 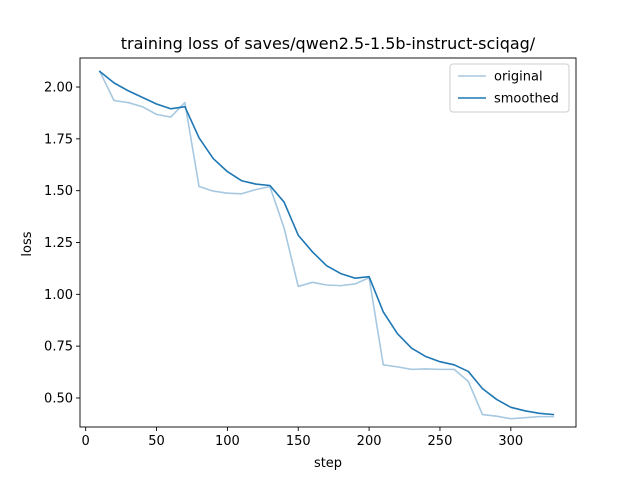 What do you see at coordinates (86, 441) in the screenshot?
I see `x-tick-label: 0` at bounding box center [86, 441].